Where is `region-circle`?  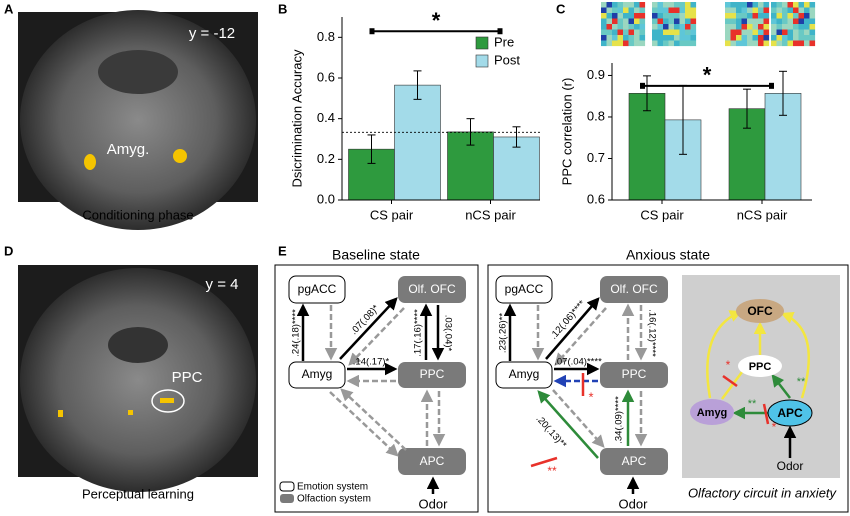 region-circle is located at coordinates (168, 401).